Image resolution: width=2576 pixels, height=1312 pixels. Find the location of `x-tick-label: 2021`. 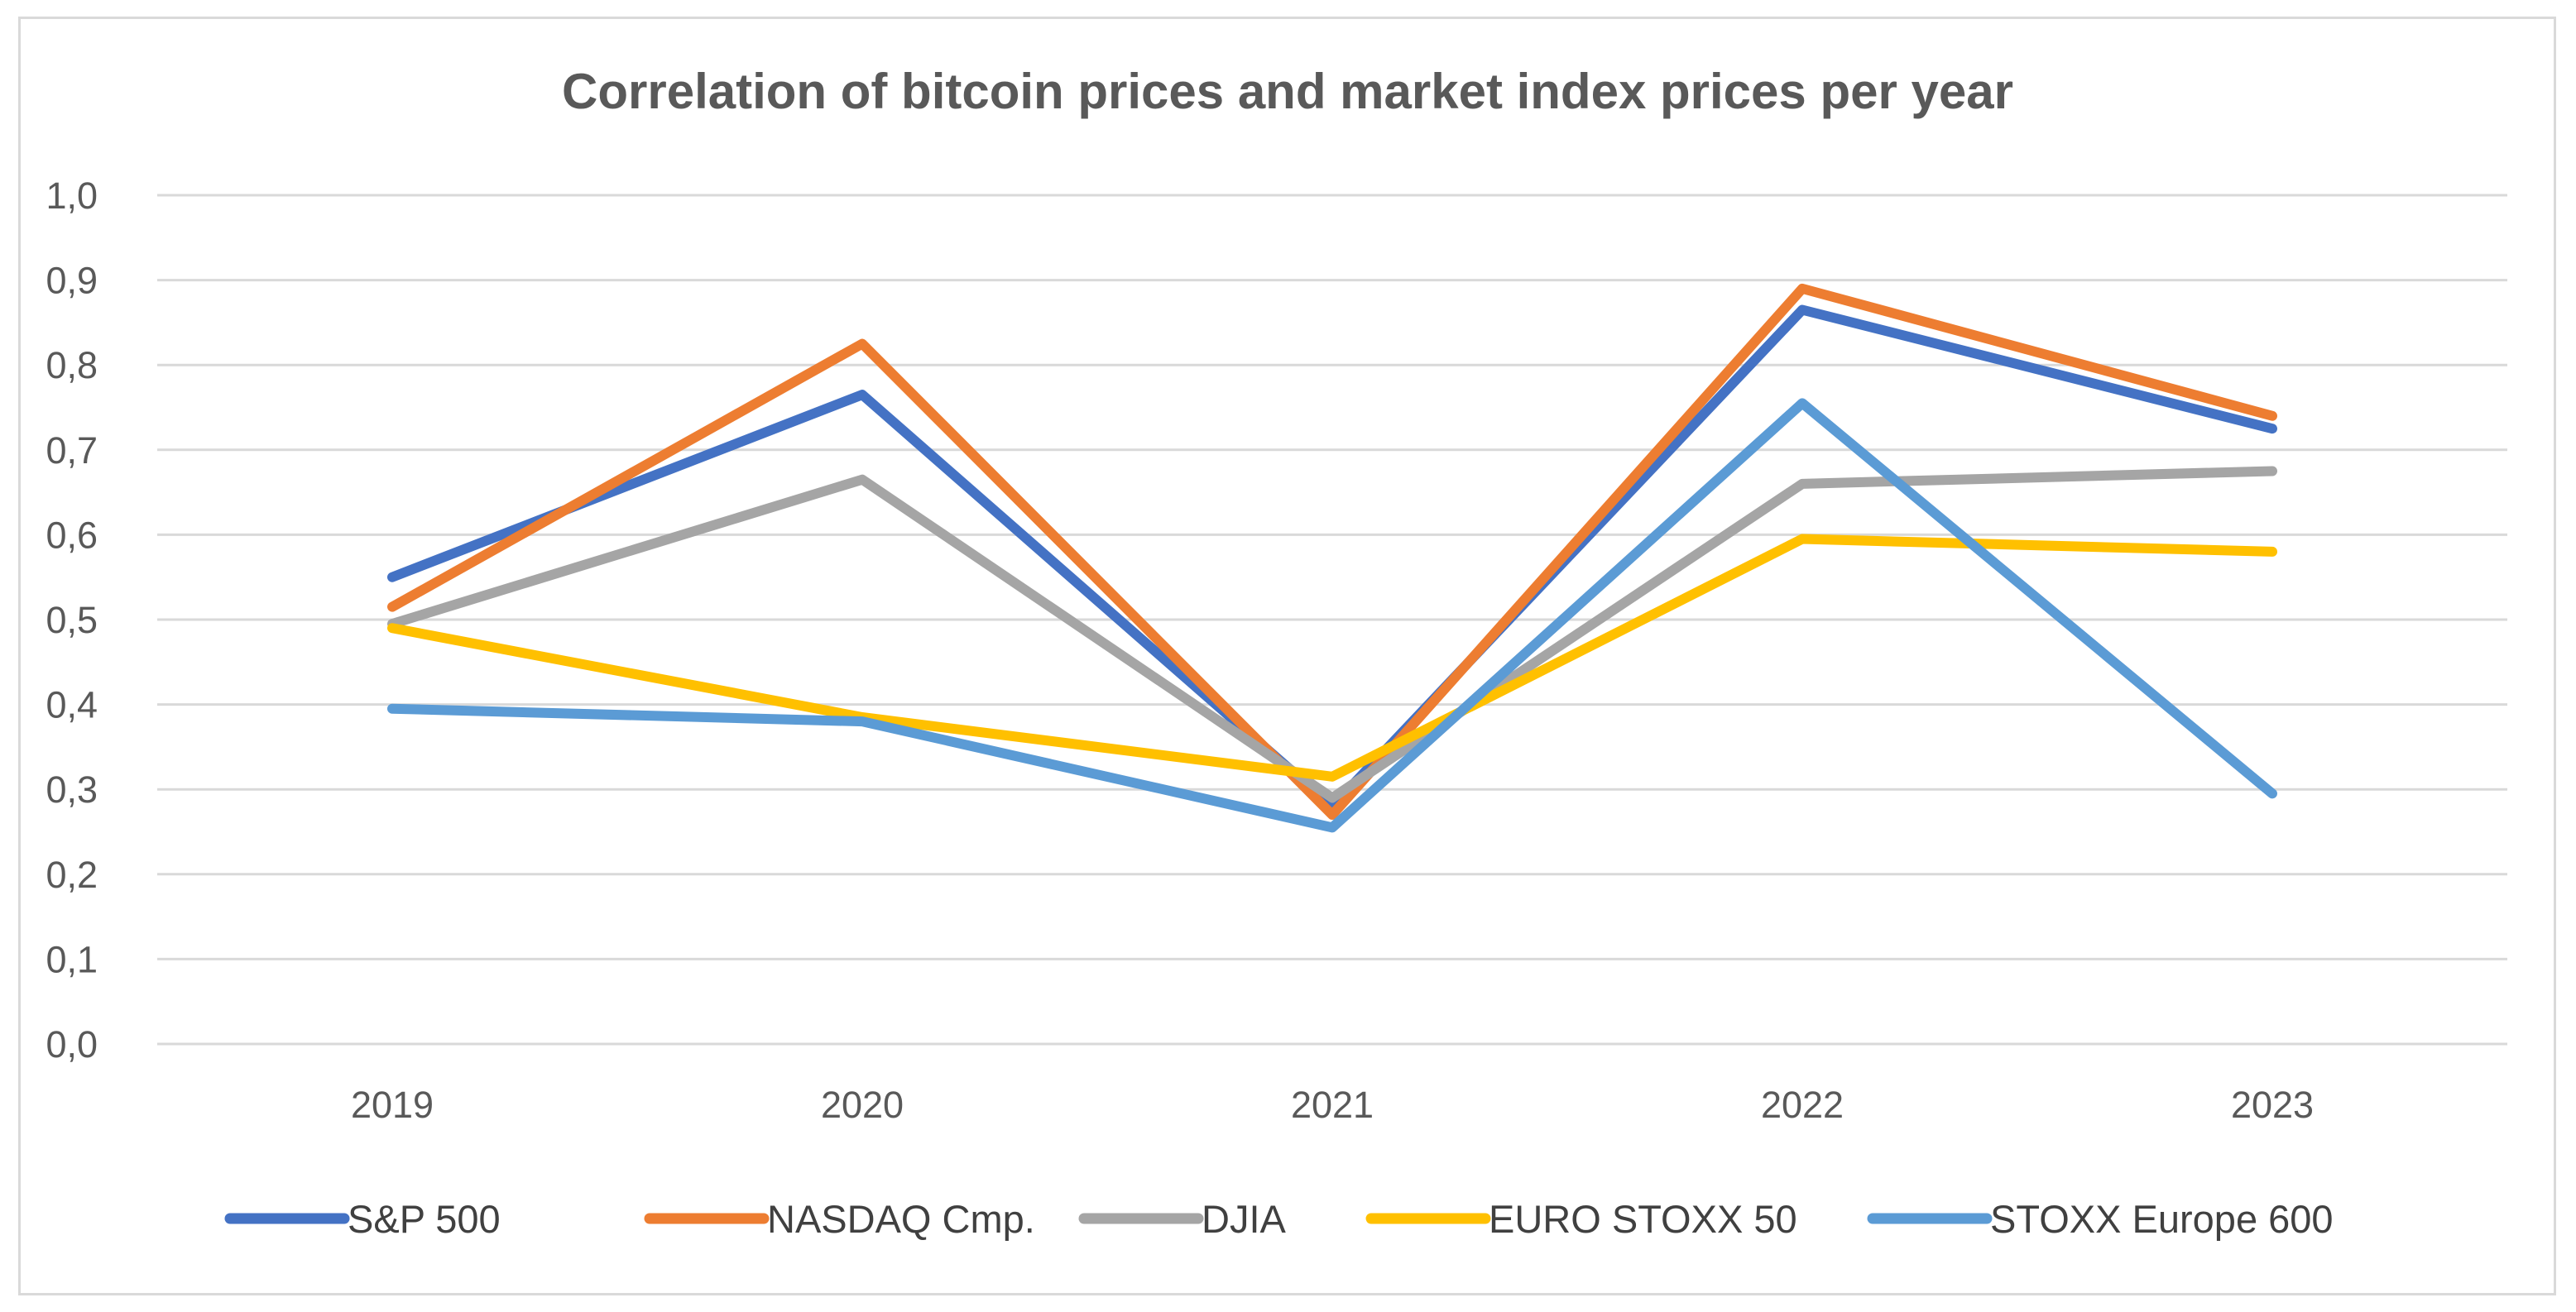

x-tick-label: 2021 is located at coordinates (1333, 1105).